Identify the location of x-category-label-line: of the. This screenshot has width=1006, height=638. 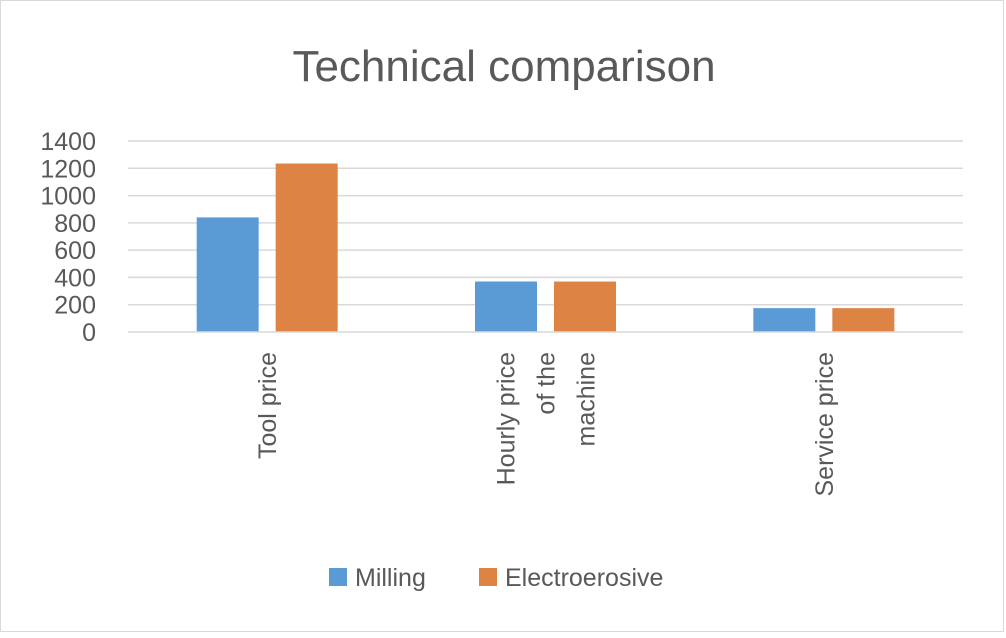
(547, 383).